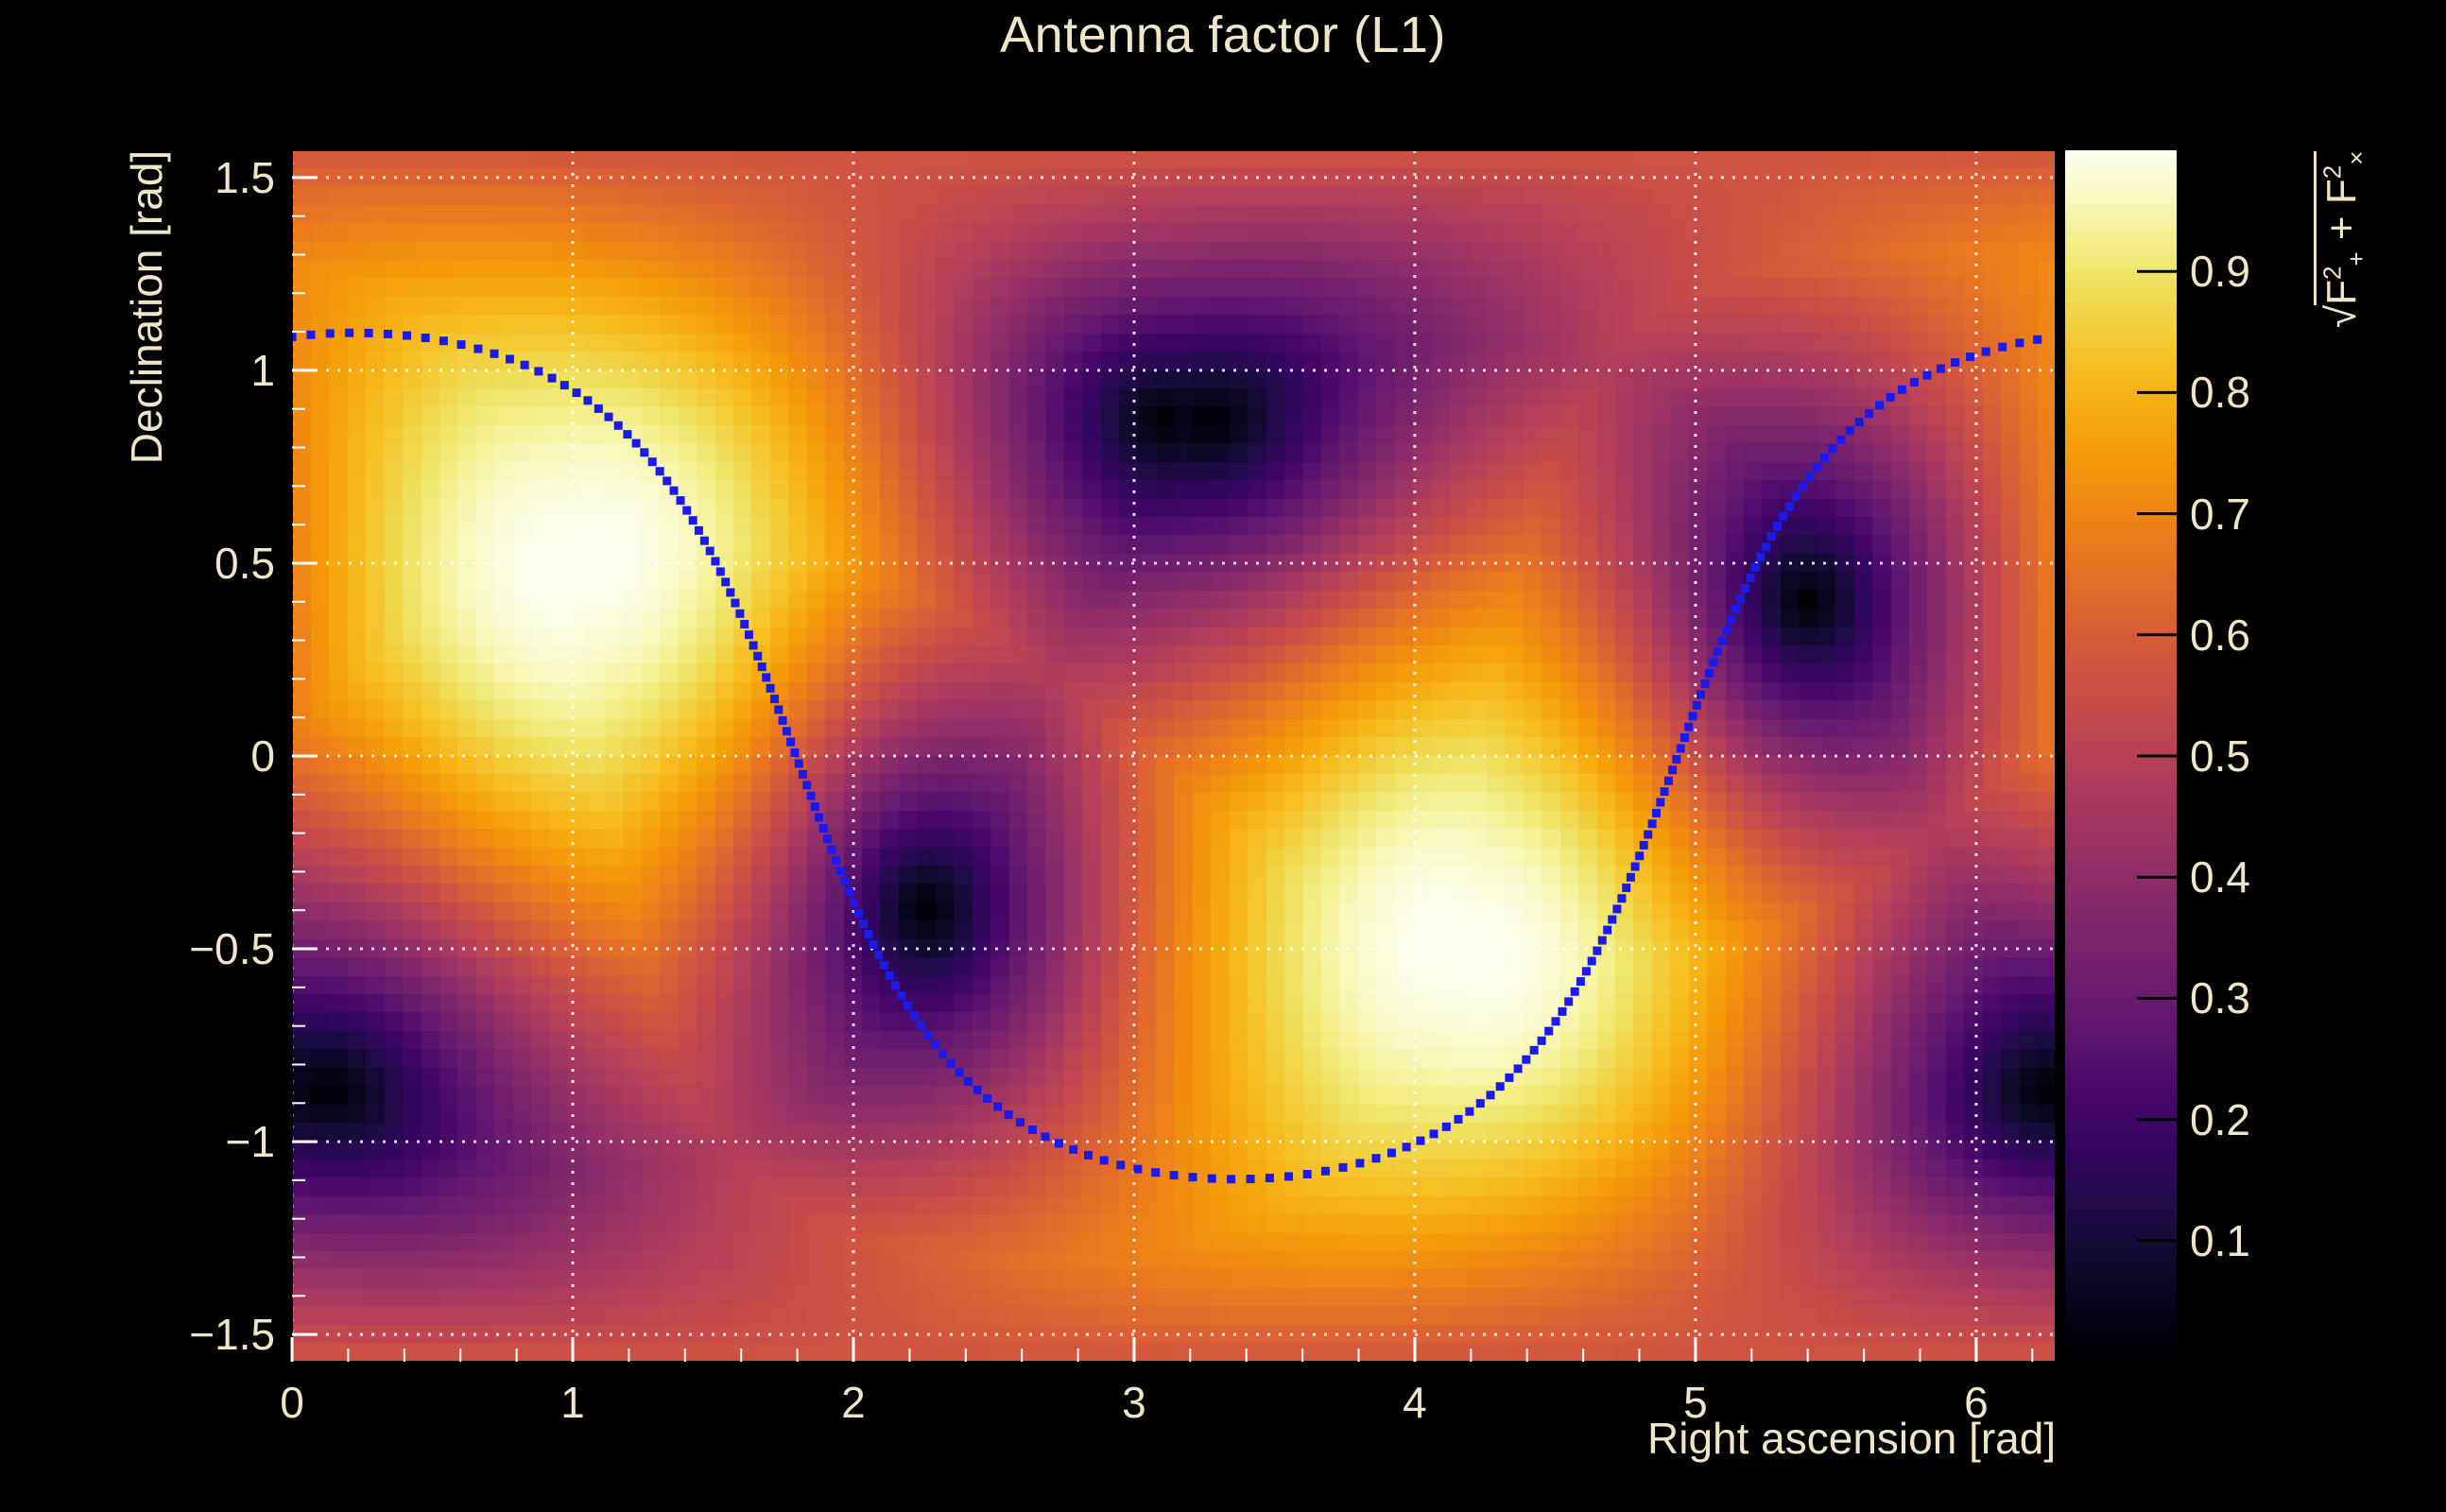 This screenshot has height=1512, width=2446. I want to click on operator: +, so click(2341, 228).